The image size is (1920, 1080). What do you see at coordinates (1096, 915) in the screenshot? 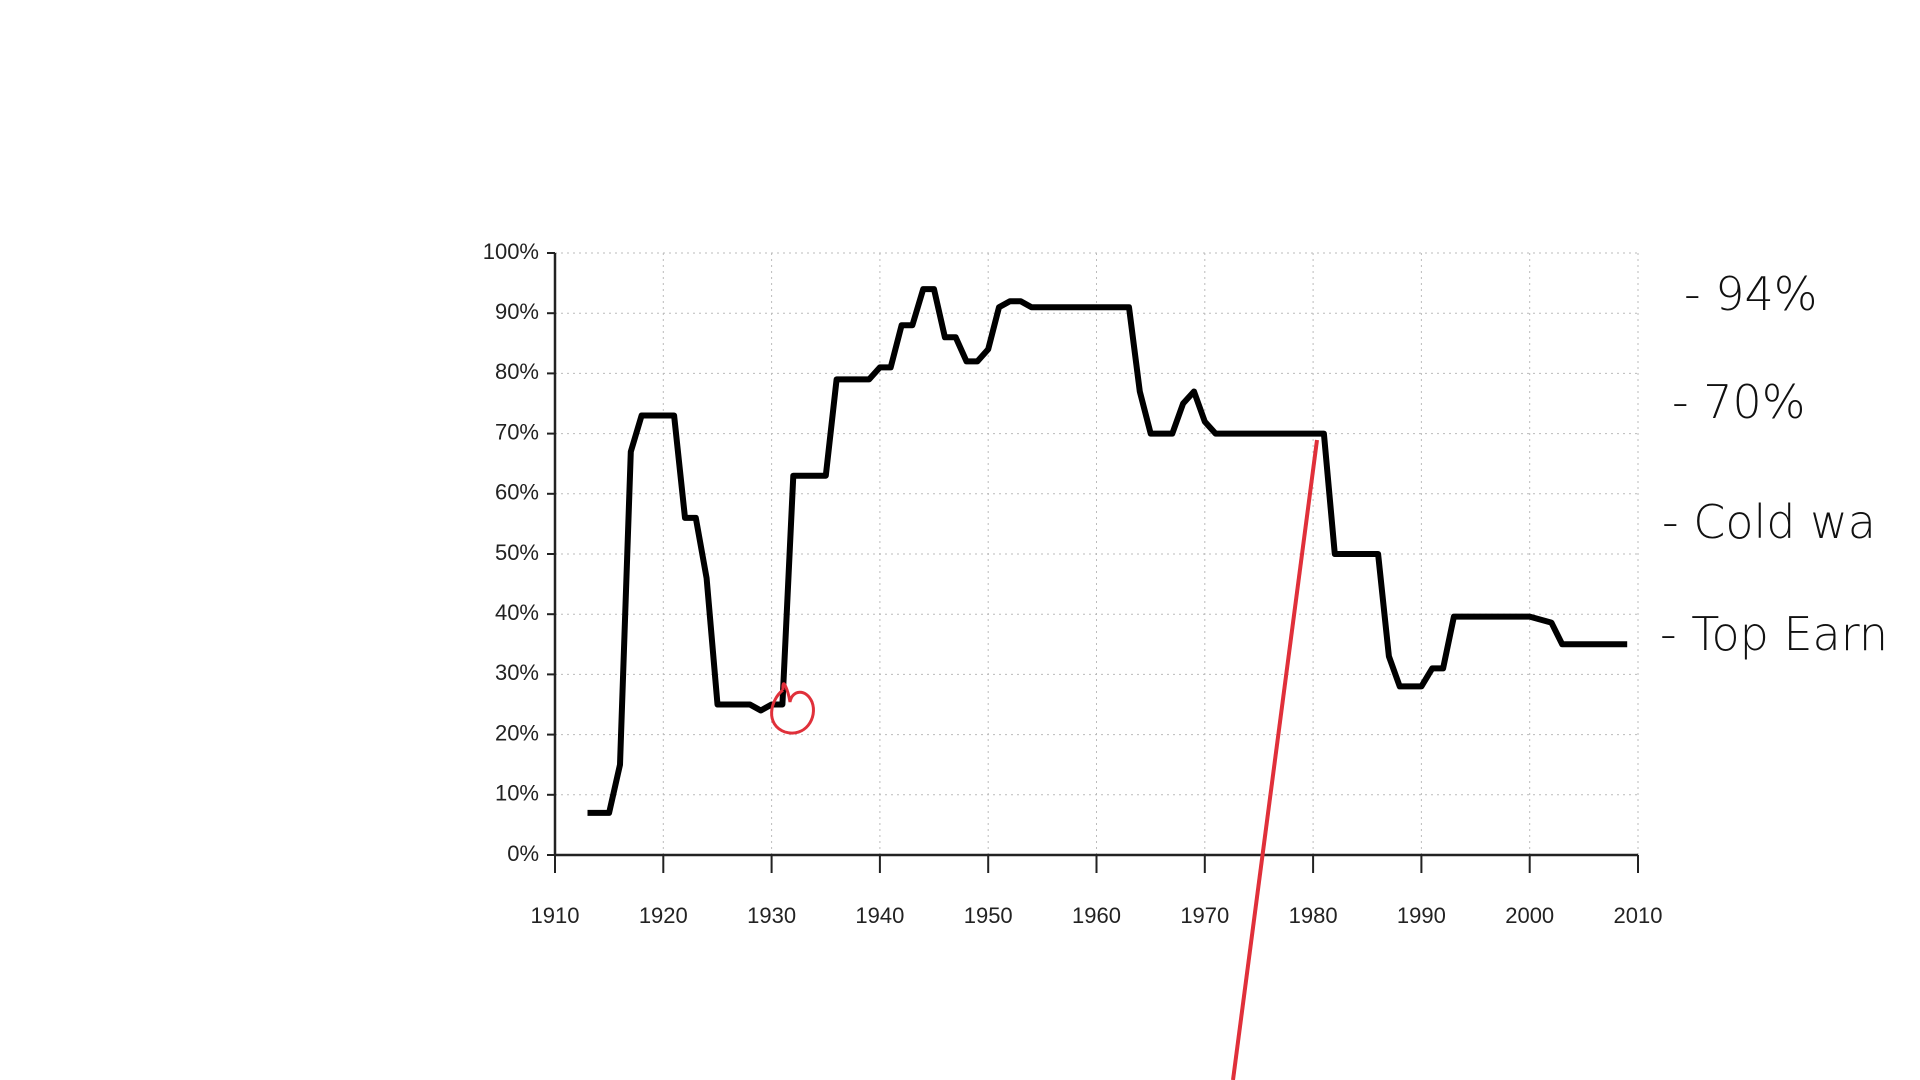
I see `x-tick-label: 1960` at bounding box center [1096, 915].